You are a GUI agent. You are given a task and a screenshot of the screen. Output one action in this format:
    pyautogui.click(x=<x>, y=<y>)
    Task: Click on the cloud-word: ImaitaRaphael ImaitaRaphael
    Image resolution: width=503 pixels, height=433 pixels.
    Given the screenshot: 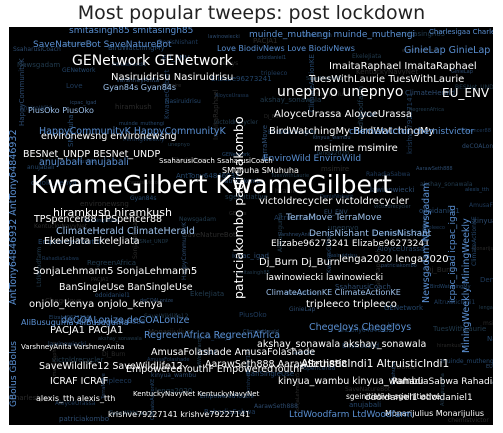 What is the action you would take?
    pyautogui.click(x=403, y=66)
    